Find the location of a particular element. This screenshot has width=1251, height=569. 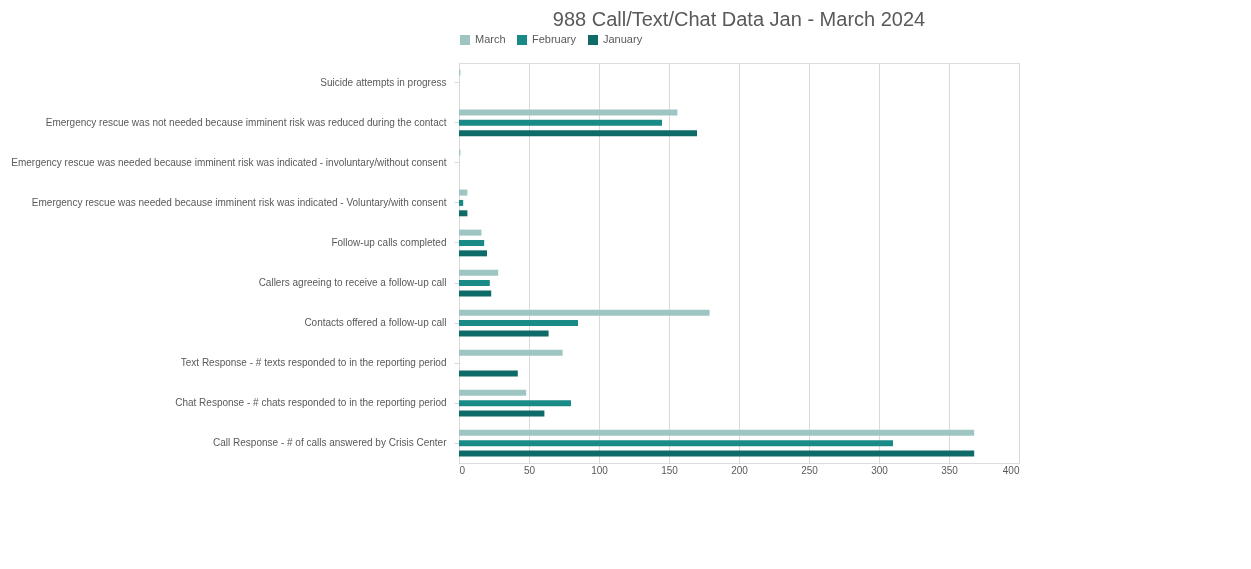

y-tick-label: Callers agreeing to receive a follow-up call is located at coordinates (352, 283).